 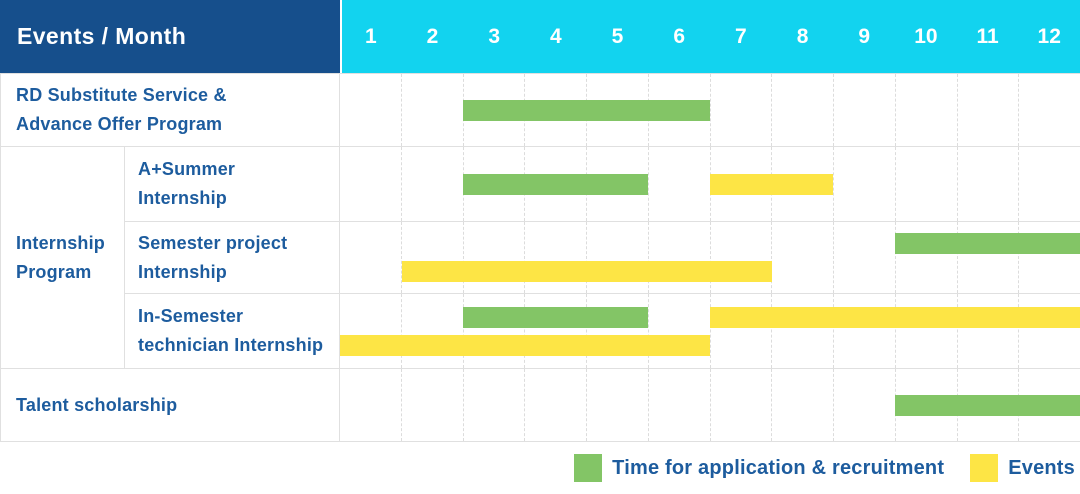 What do you see at coordinates (102, 36) in the screenshot?
I see `header-title: Events / Month` at bounding box center [102, 36].